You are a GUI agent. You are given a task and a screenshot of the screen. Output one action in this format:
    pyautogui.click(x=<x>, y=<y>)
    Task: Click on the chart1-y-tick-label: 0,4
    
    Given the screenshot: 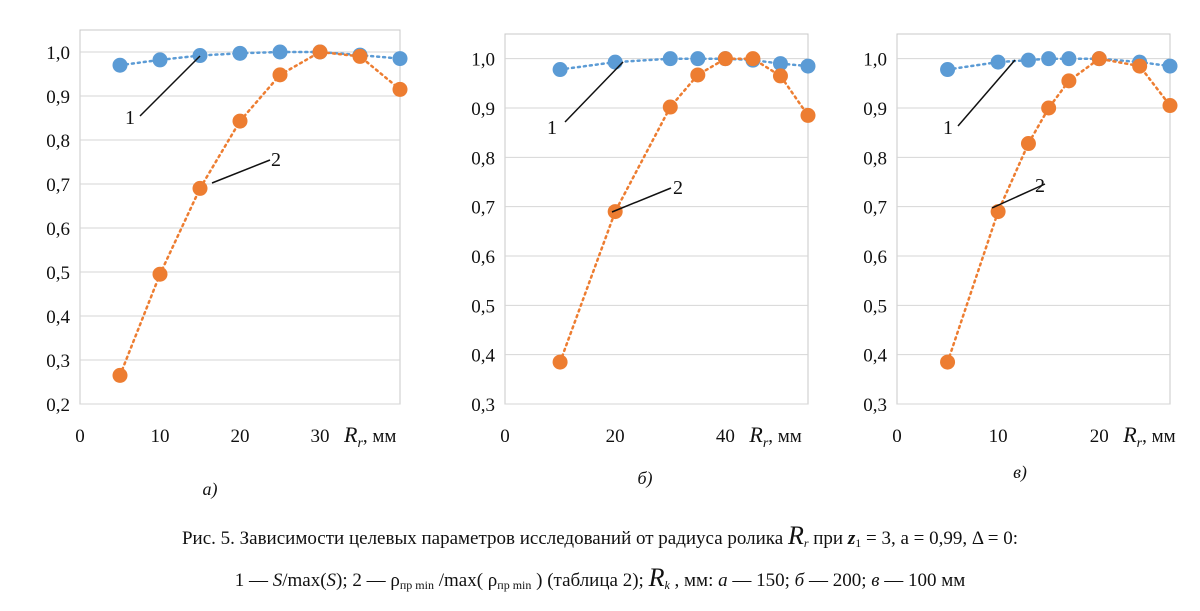 What is the action you would take?
    pyautogui.click(x=58, y=317)
    